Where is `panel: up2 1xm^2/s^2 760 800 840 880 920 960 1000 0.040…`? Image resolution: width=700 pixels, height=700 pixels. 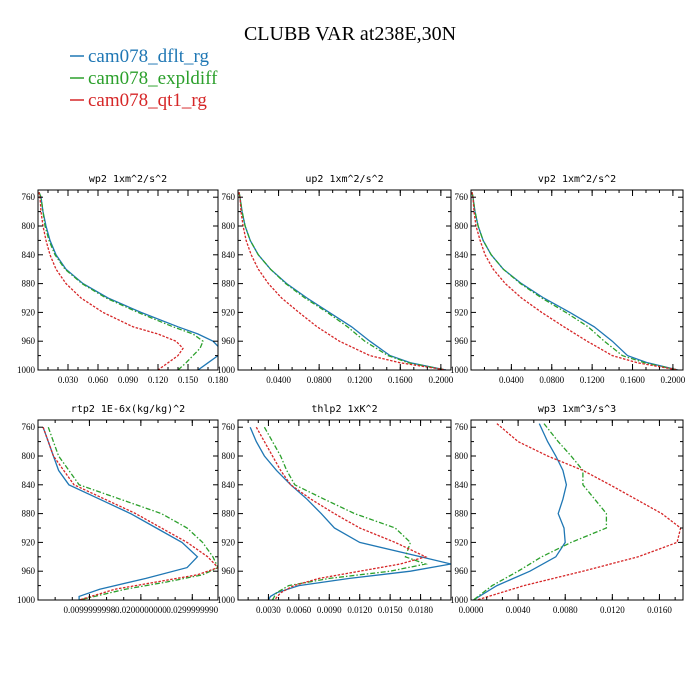
panel: up2 1xm^2/s^2 760 800 840 880 920 960 1000 0.040… is located at coordinates (335, 279).